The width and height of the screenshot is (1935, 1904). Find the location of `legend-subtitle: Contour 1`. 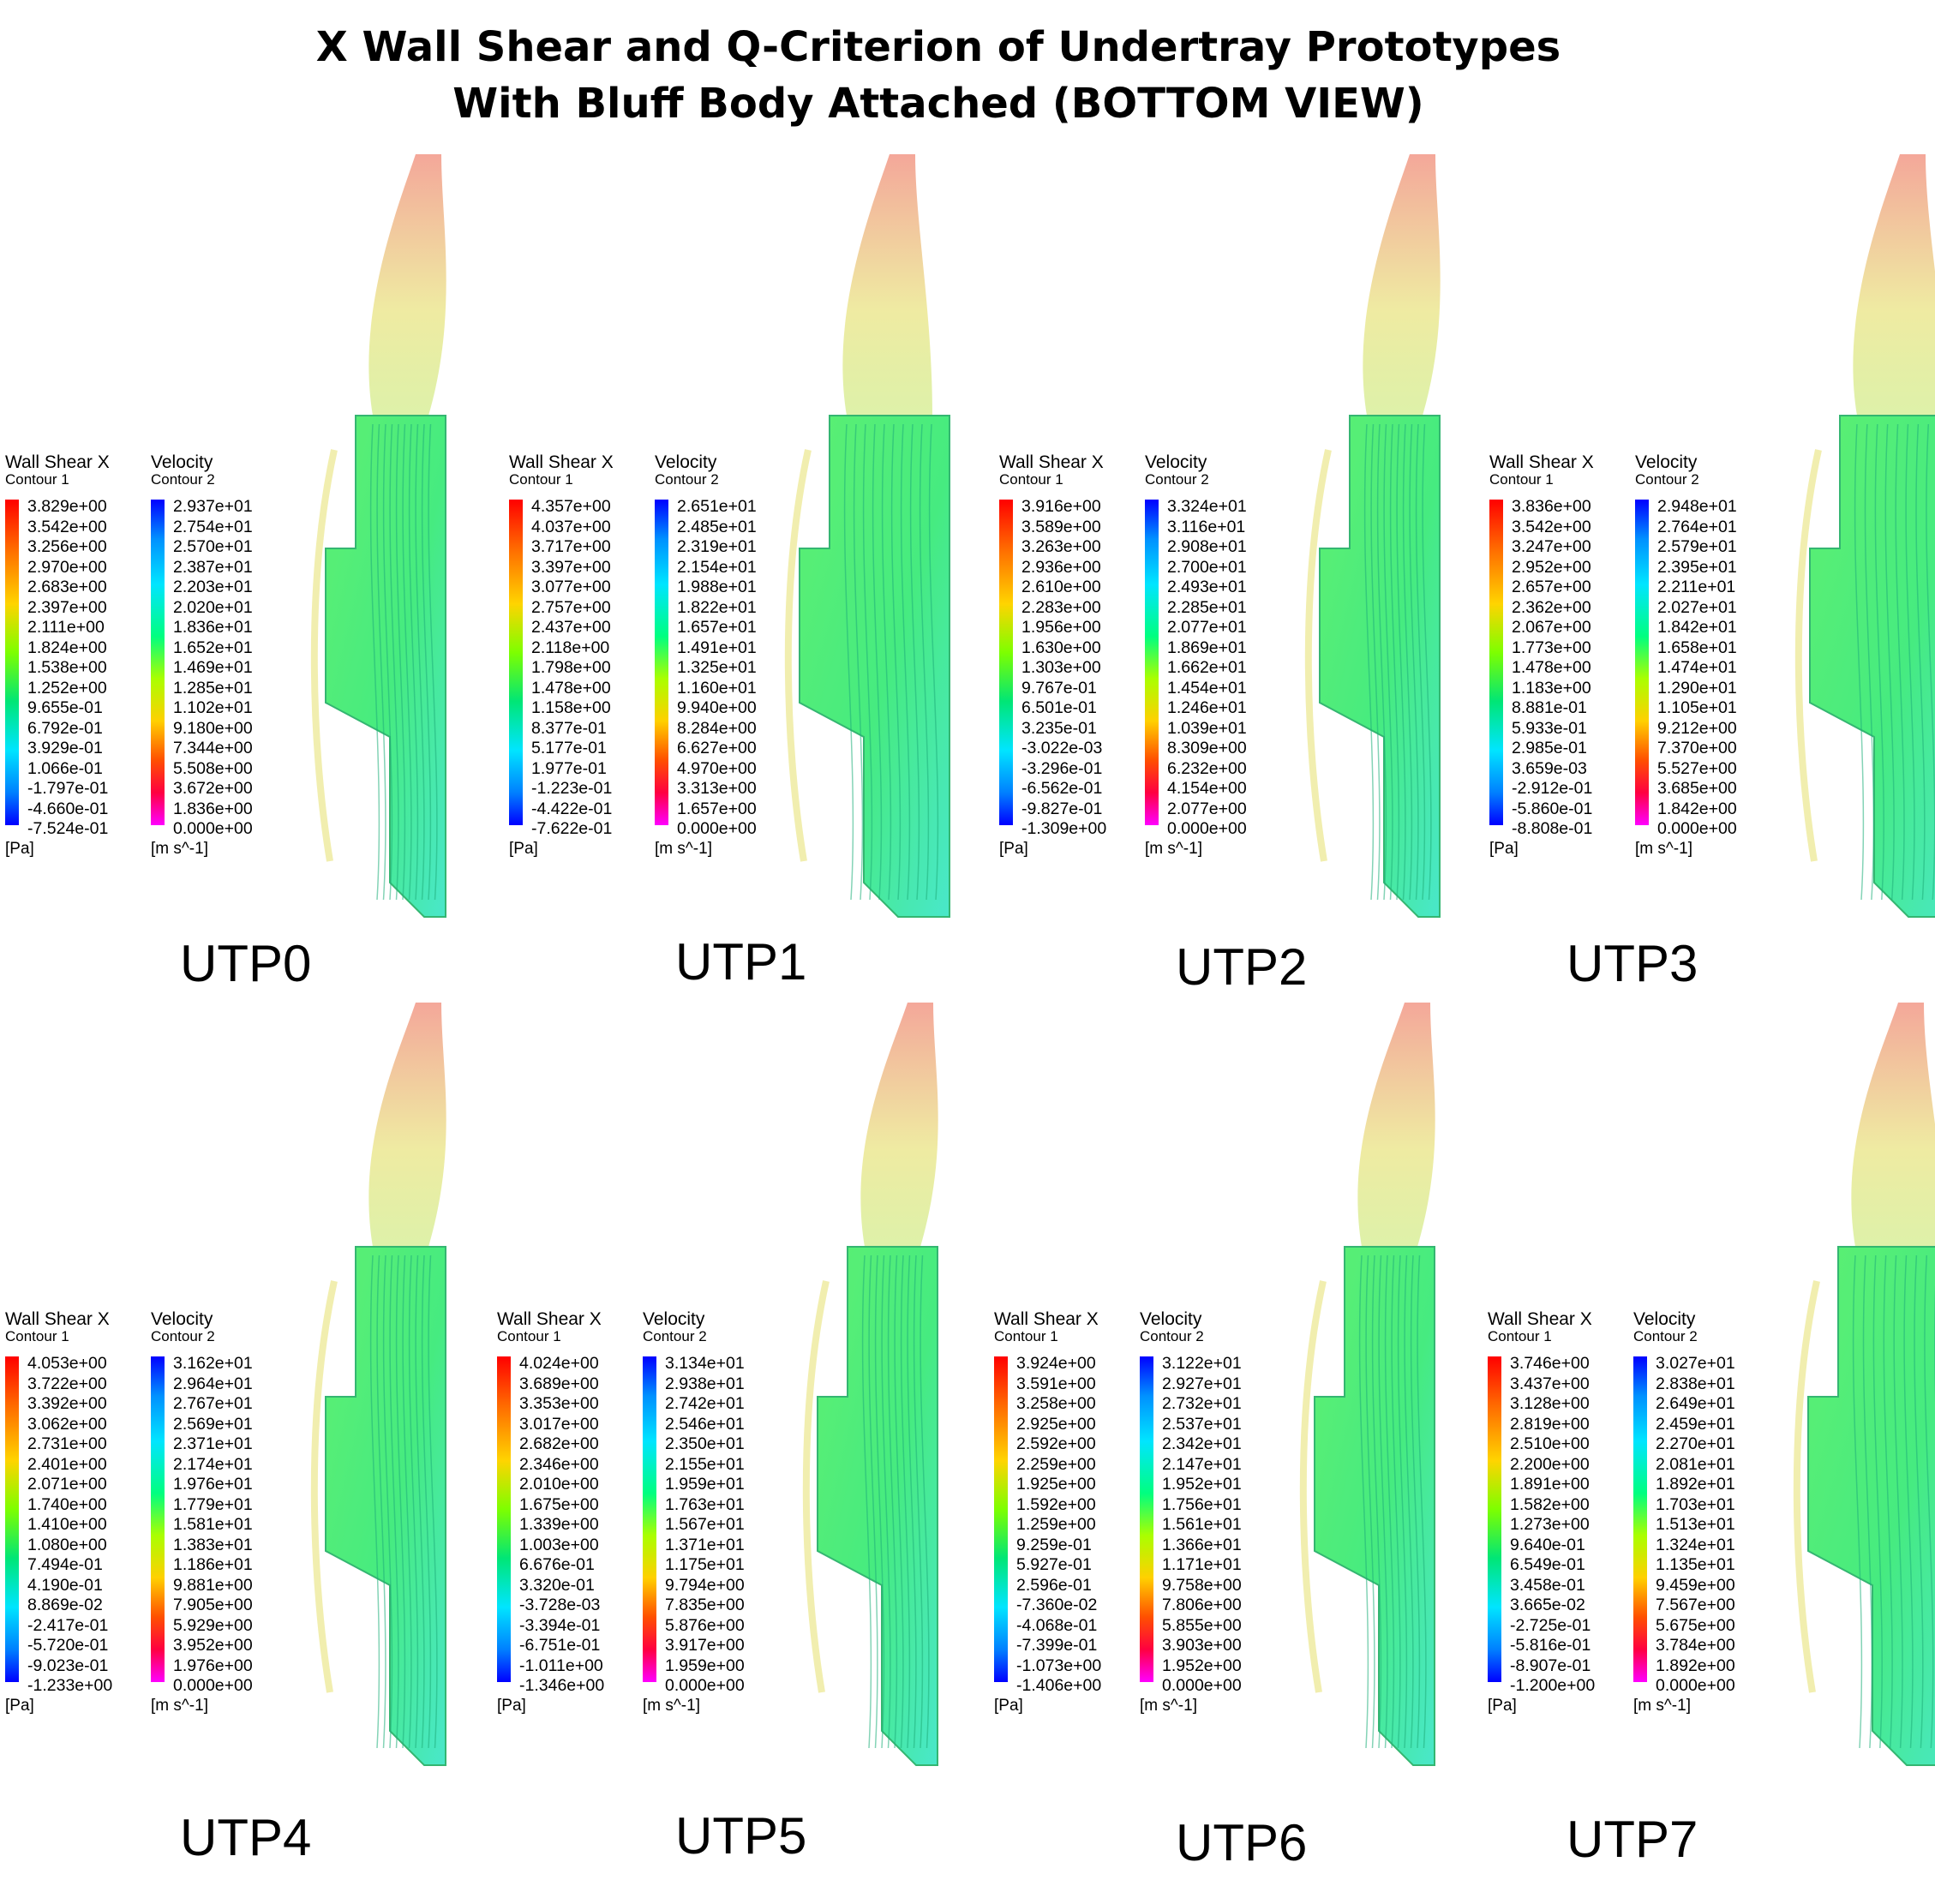

legend-subtitle: Contour 1 is located at coordinates (541, 479).